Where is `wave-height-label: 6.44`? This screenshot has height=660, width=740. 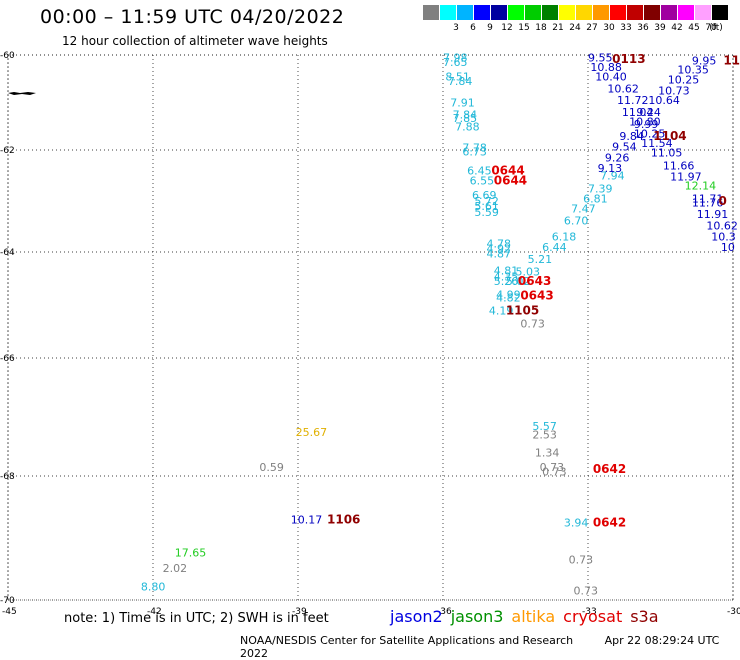 wave-height-label: 6.44 is located at coordinates (554, 247).